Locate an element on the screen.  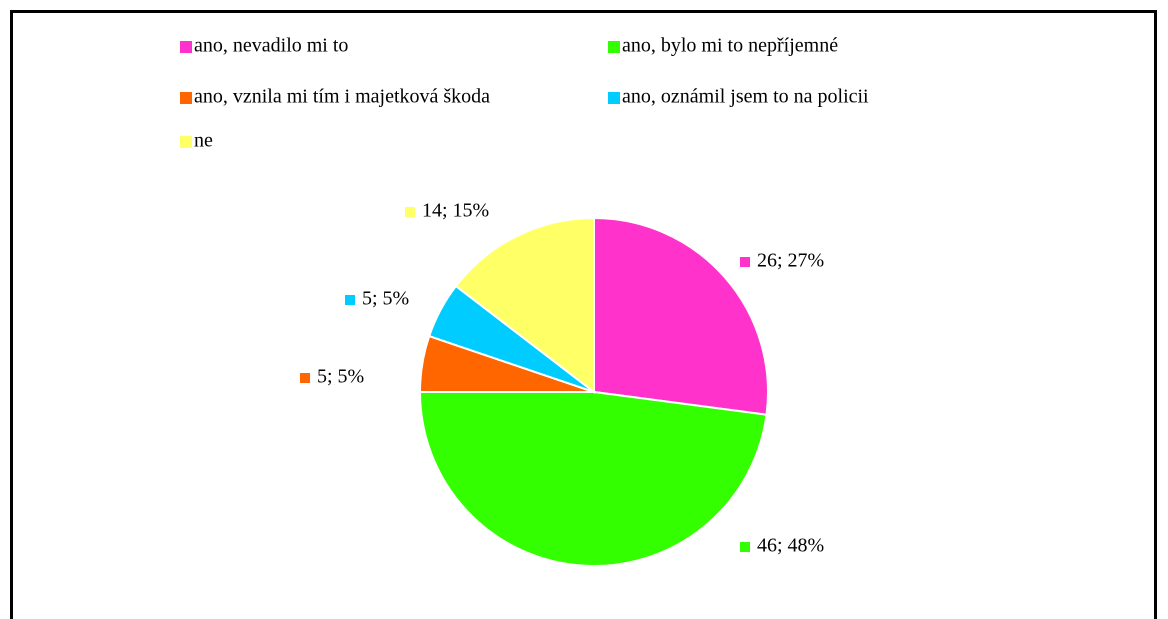
data-label: 14; 15% is located at coordinates (455, 211).